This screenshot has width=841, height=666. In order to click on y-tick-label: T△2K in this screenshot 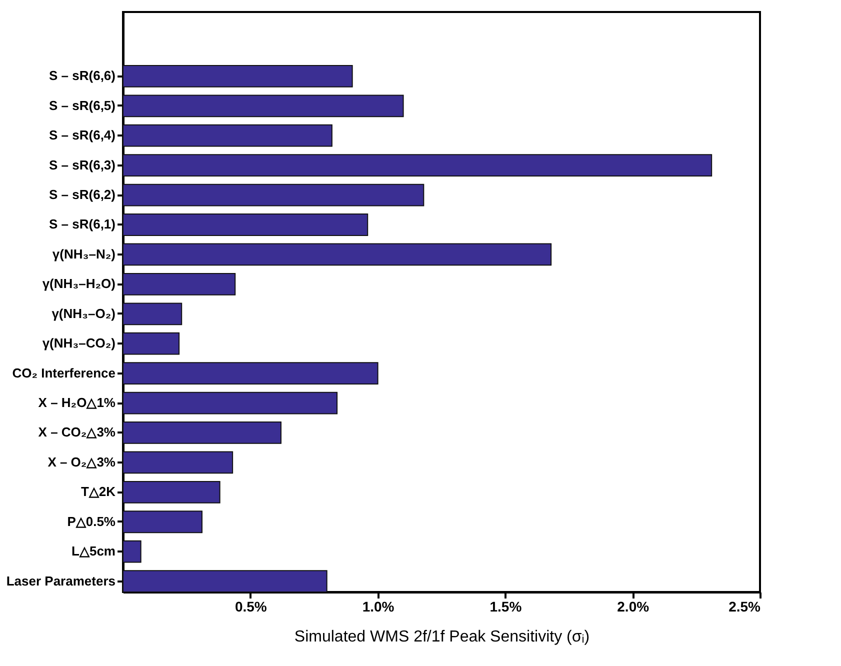, I will do `click(98, 492)`.